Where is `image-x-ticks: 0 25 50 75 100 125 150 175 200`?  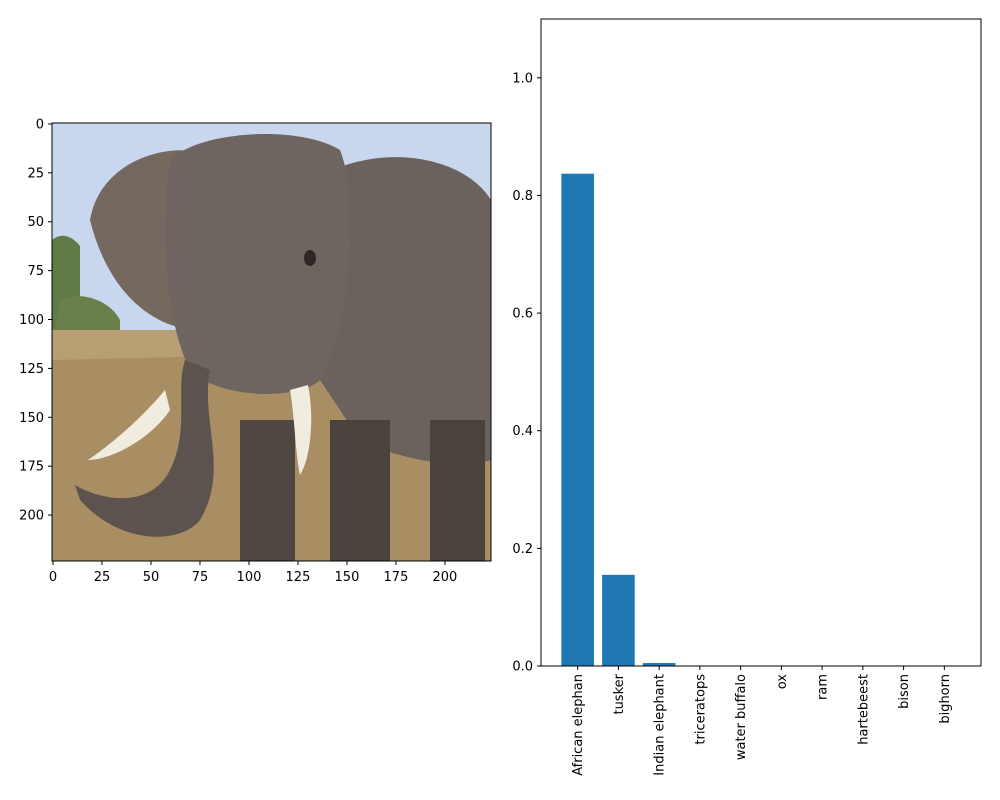
image-x-ticks: 0 25 50 75 100 125 150 175 200 is located at coordinates (253, 573).